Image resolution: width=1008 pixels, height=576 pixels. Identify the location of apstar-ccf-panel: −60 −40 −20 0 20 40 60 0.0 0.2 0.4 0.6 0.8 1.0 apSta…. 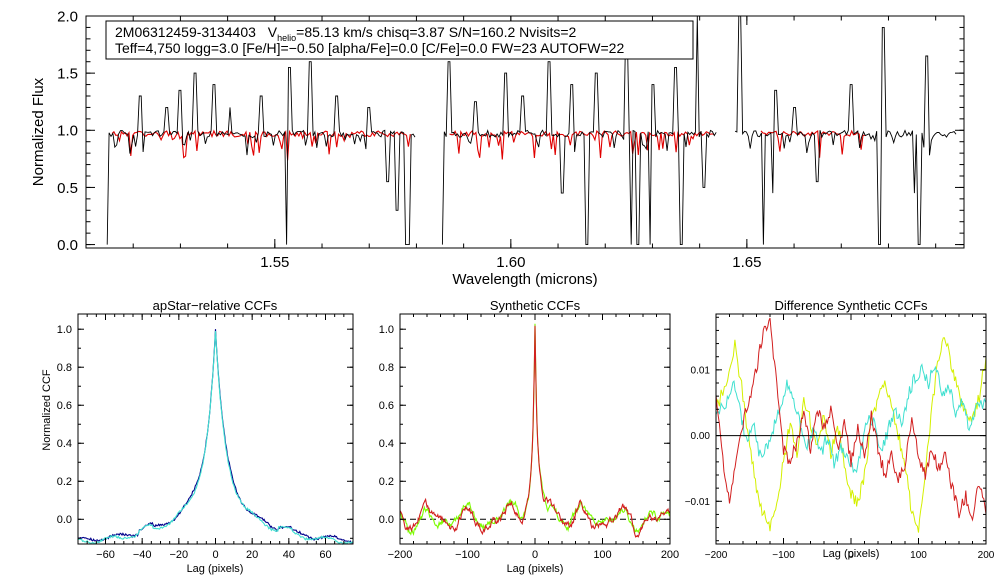
(197, 436).